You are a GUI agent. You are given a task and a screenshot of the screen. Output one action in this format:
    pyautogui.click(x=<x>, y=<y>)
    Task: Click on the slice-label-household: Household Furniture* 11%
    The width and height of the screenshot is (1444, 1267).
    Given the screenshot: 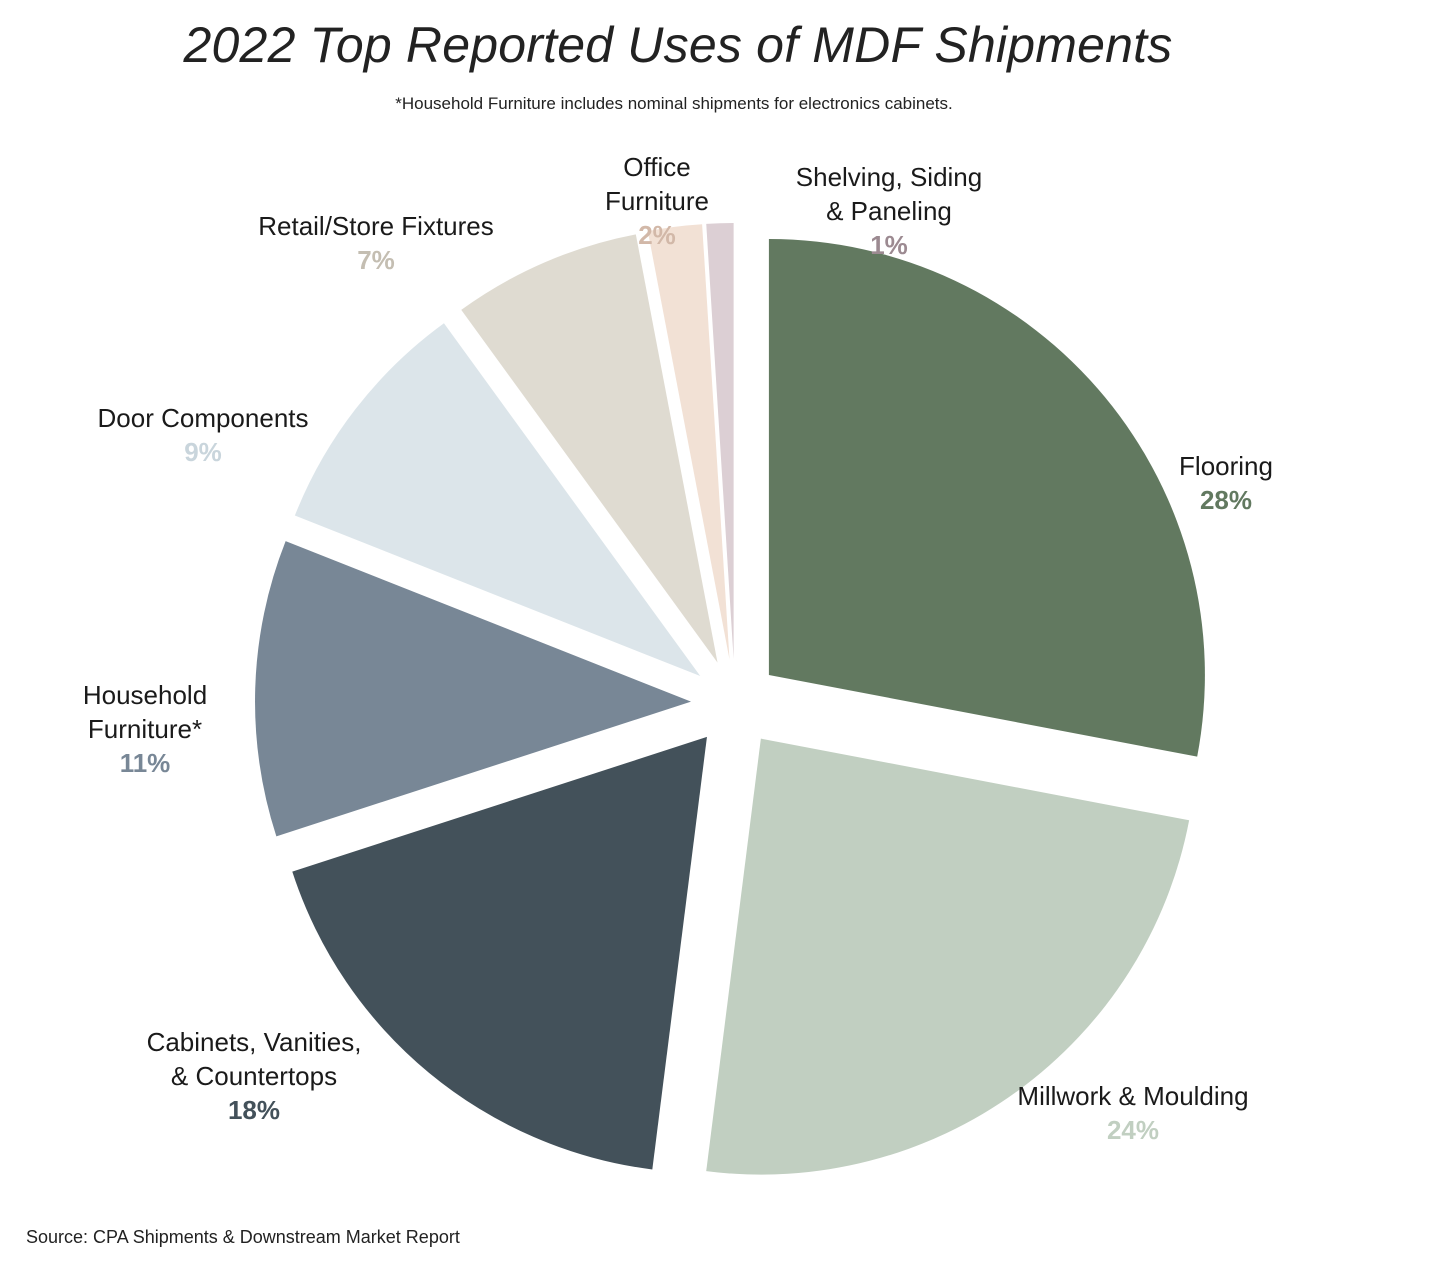 What is the action you would take?
    pyautogui.click(x=145, y=729)
    